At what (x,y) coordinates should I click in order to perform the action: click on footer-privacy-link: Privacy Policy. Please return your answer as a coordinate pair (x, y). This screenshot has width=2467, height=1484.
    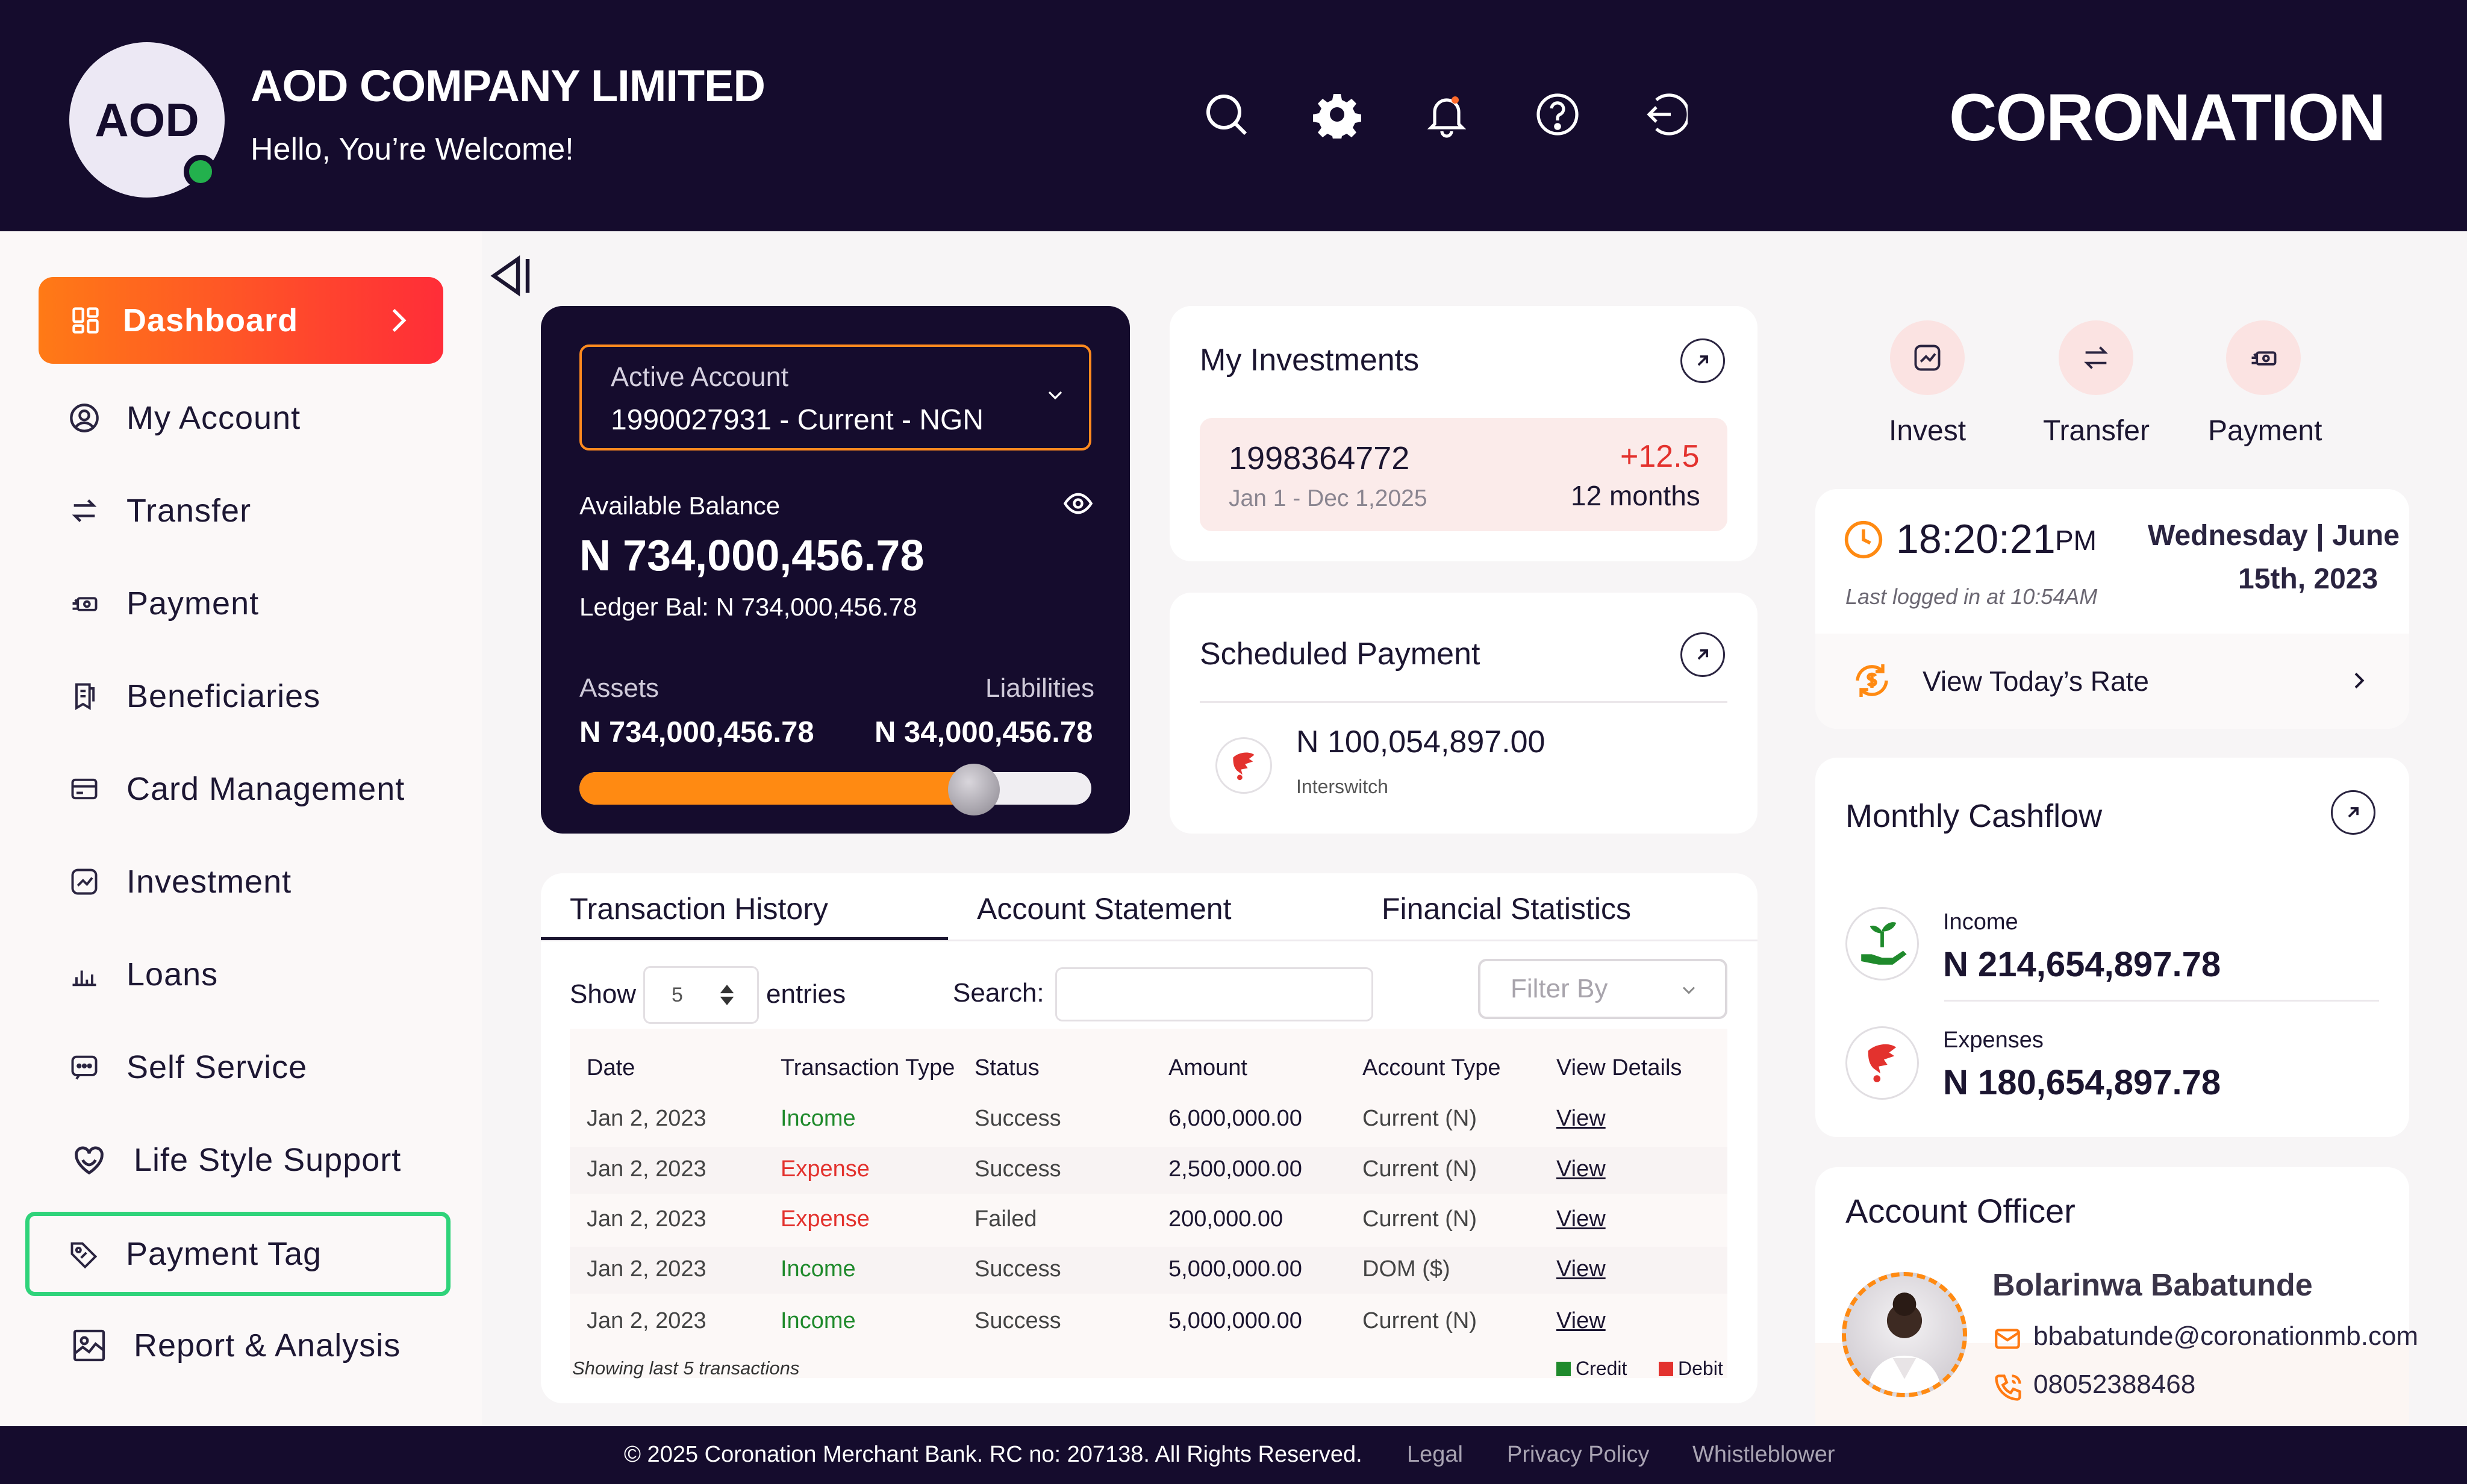
    Looking at the image, I should click on (1578, 1455).